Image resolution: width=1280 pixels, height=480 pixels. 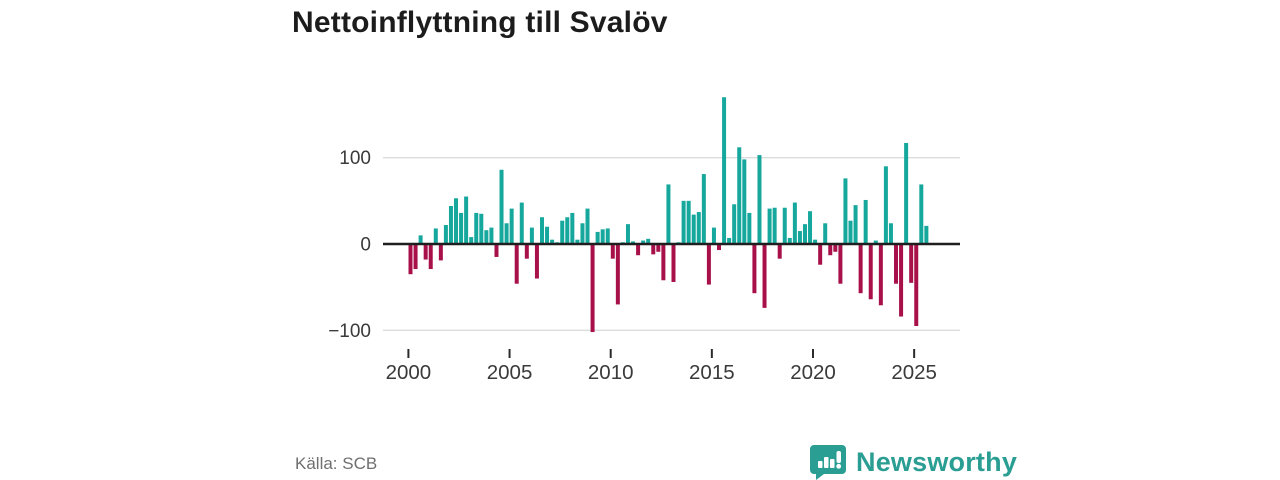 What do you see at coordinates (698, 228) in the screenshot?
I see `bar-2014Q2` at bounding box center [698, 228].